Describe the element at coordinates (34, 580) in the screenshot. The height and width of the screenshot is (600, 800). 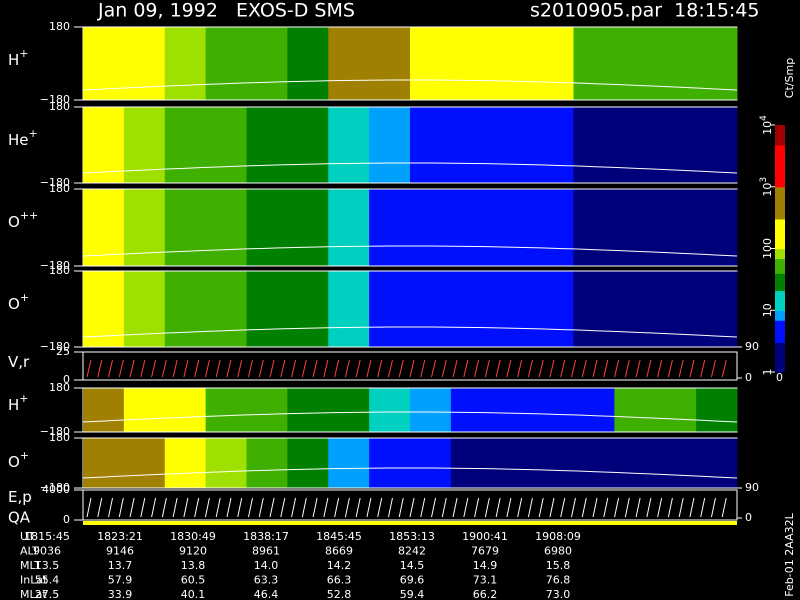
I see `footer-label: InLat` at that location.